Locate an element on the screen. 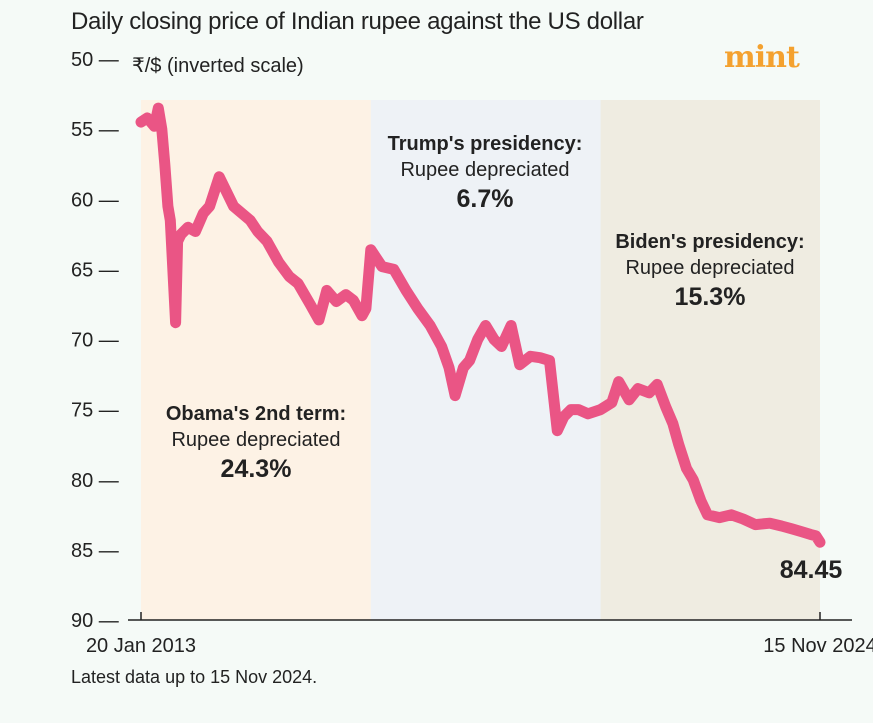 The width and height of the screenshot is (873, 723). end-value-label: 84.45 is located at coordinates (811, 570).